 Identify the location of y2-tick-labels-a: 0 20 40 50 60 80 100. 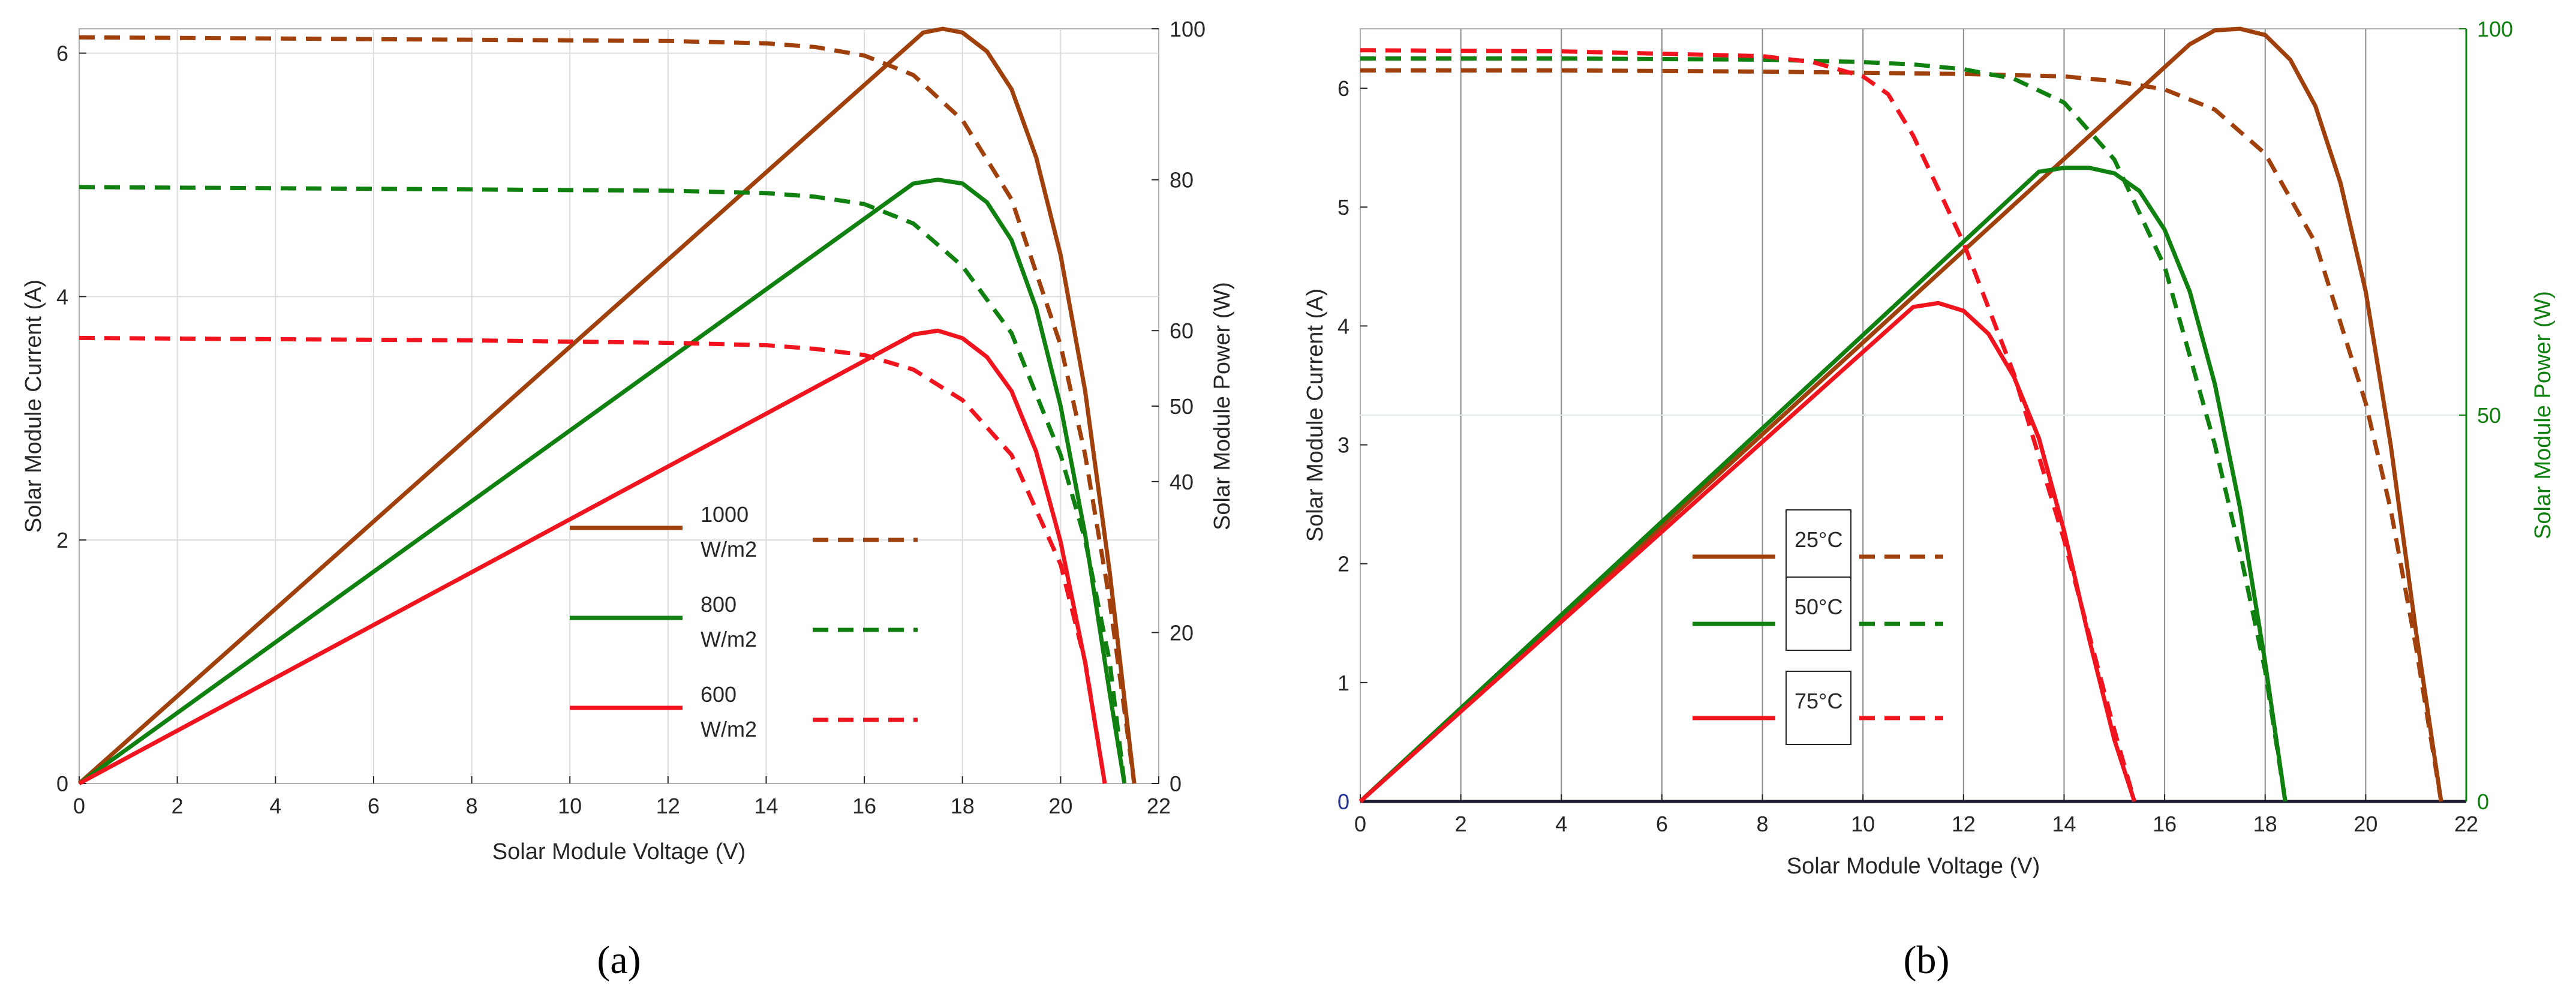
(1188, 406).